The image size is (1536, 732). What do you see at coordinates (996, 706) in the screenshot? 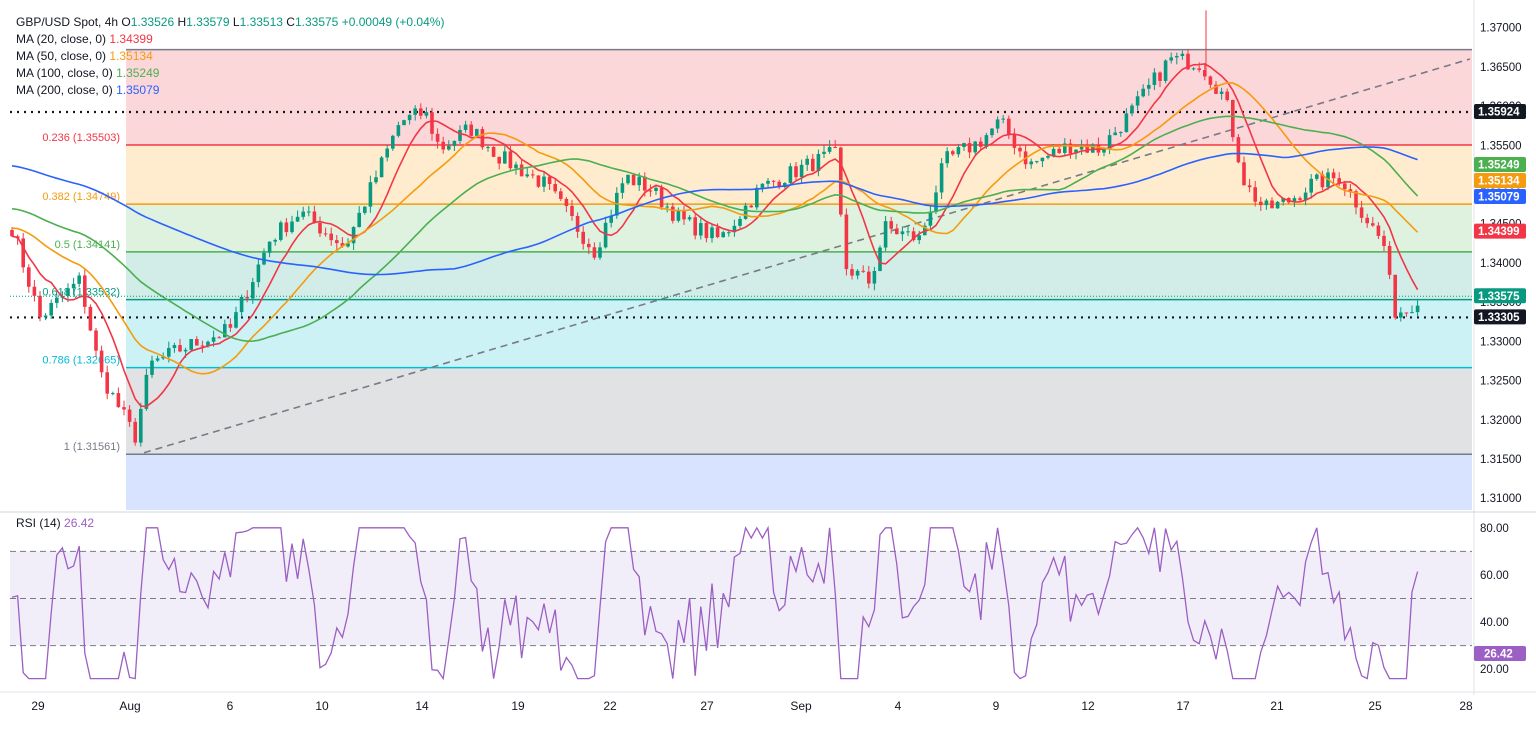
I see `x-tick-label: 9` at bounding box center [996, 706].